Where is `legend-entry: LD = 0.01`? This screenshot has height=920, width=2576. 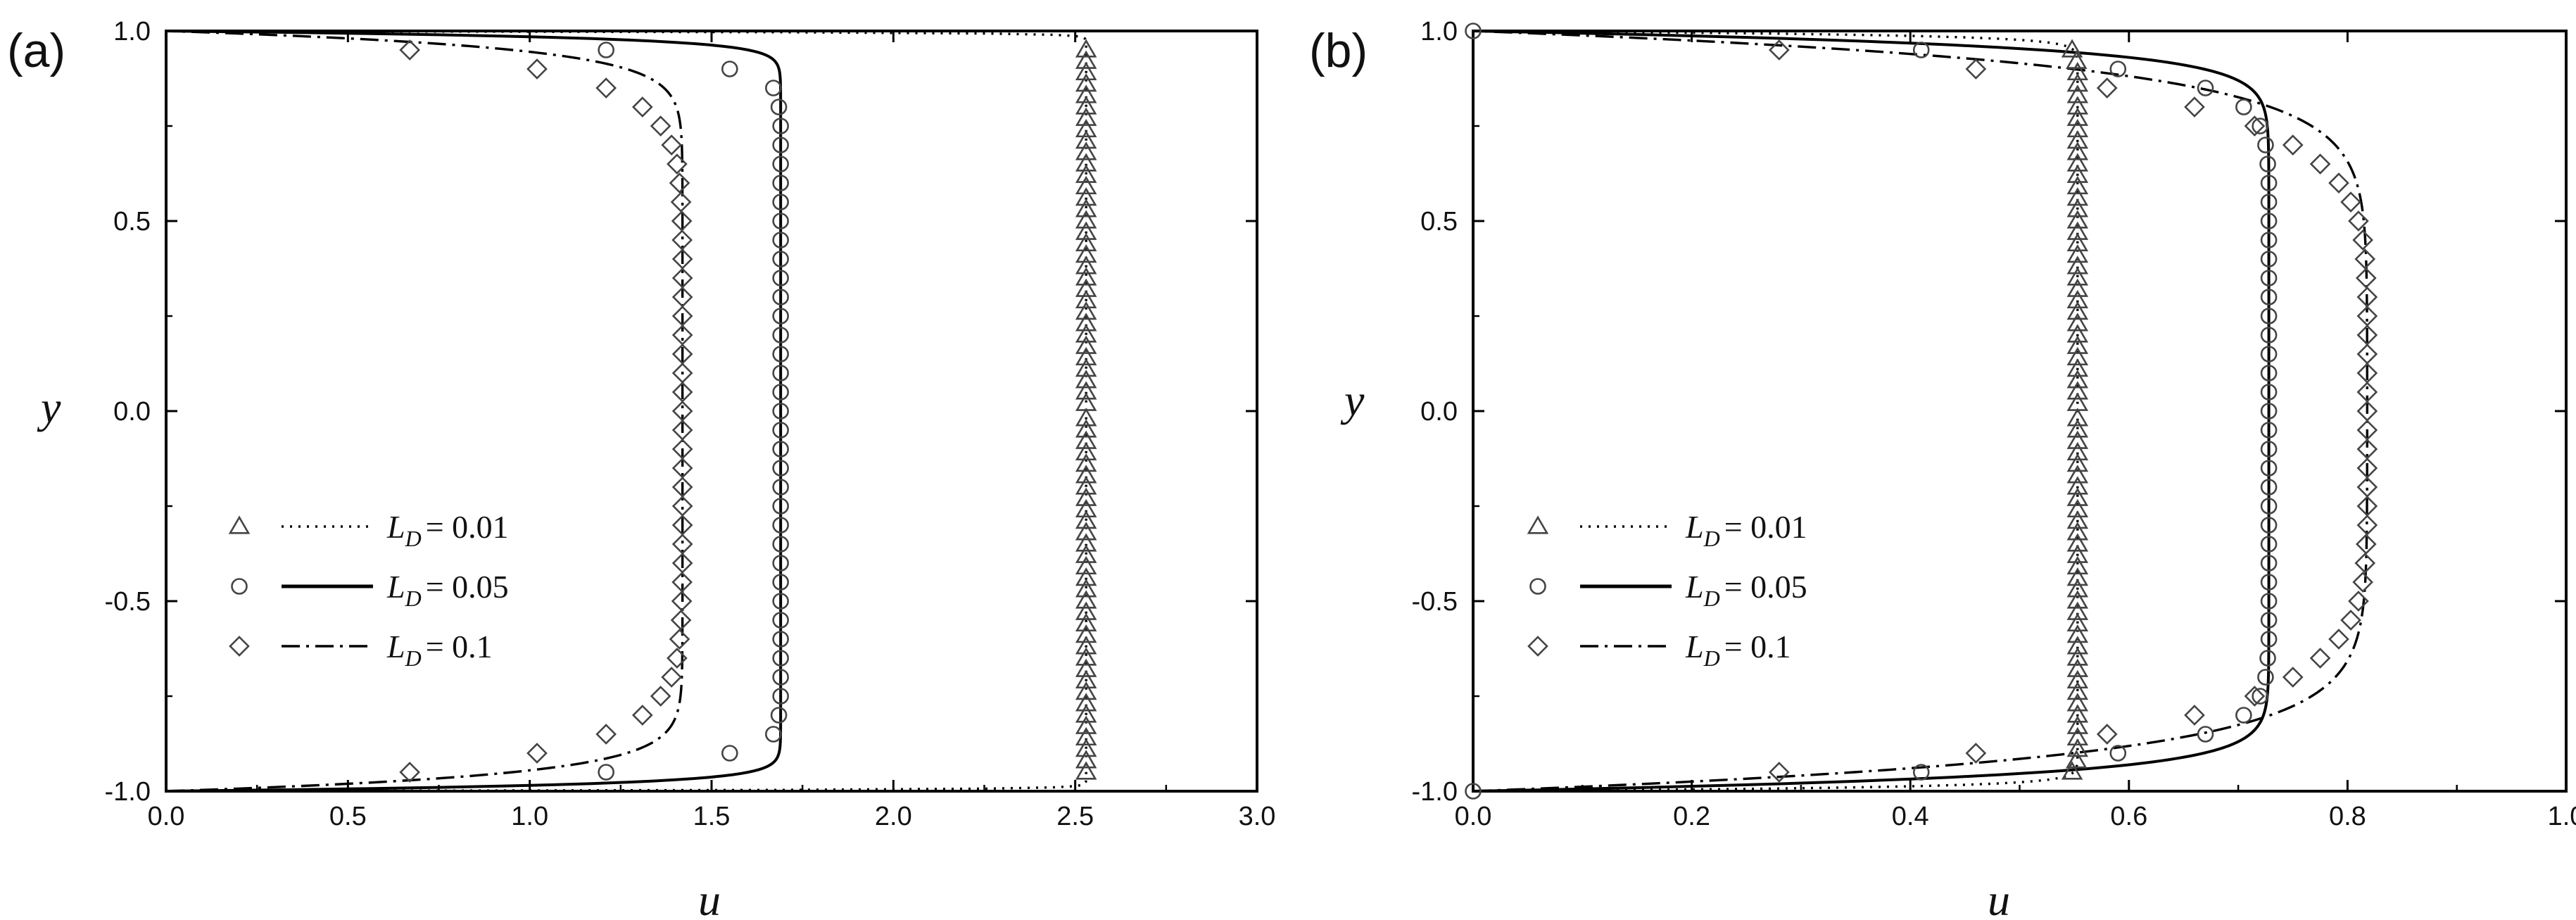 legend-entry: LD = 0.01 is located at coordinates (1667, 530).